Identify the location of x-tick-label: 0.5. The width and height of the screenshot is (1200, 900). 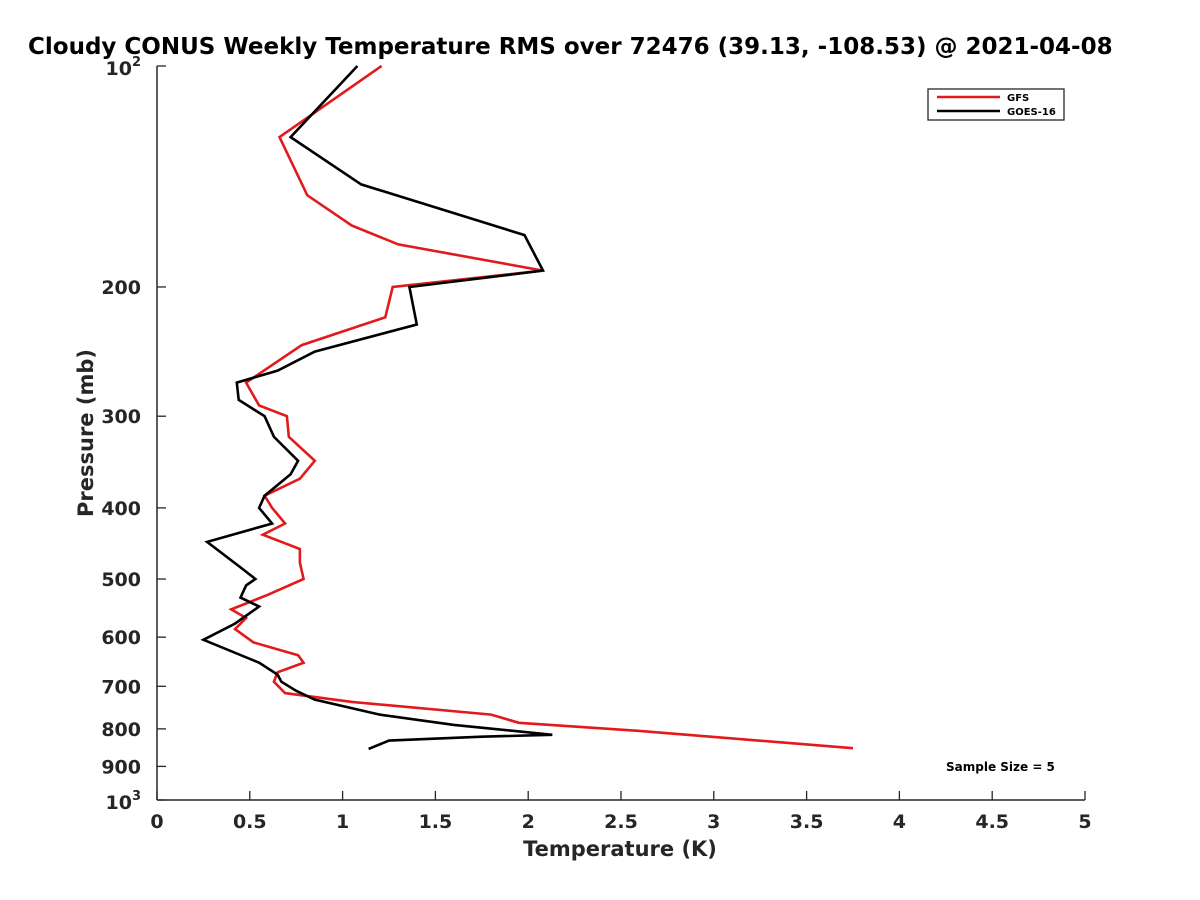
(250, 822).